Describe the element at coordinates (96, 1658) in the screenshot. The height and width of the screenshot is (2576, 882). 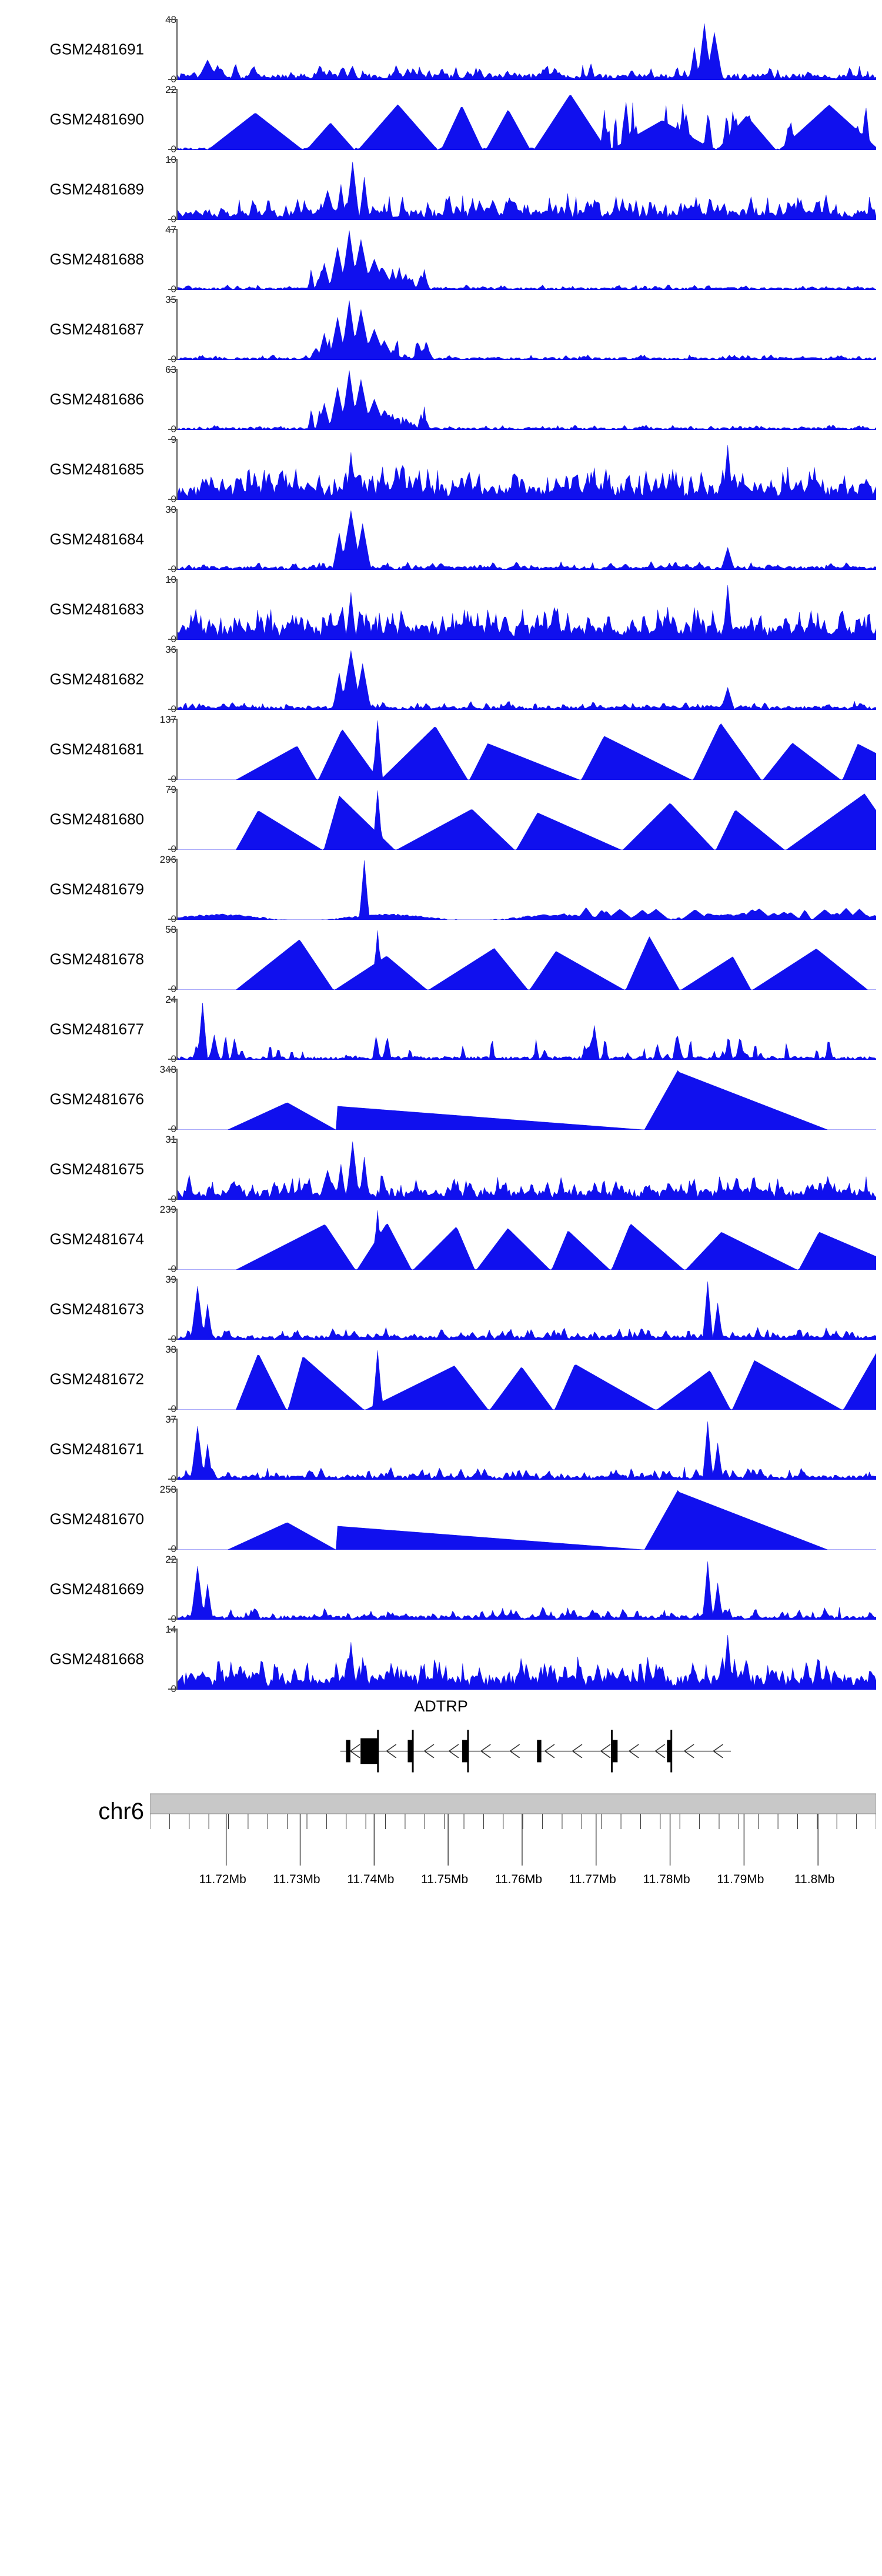
I see `track-sample-label: GSM2481668` at that location.